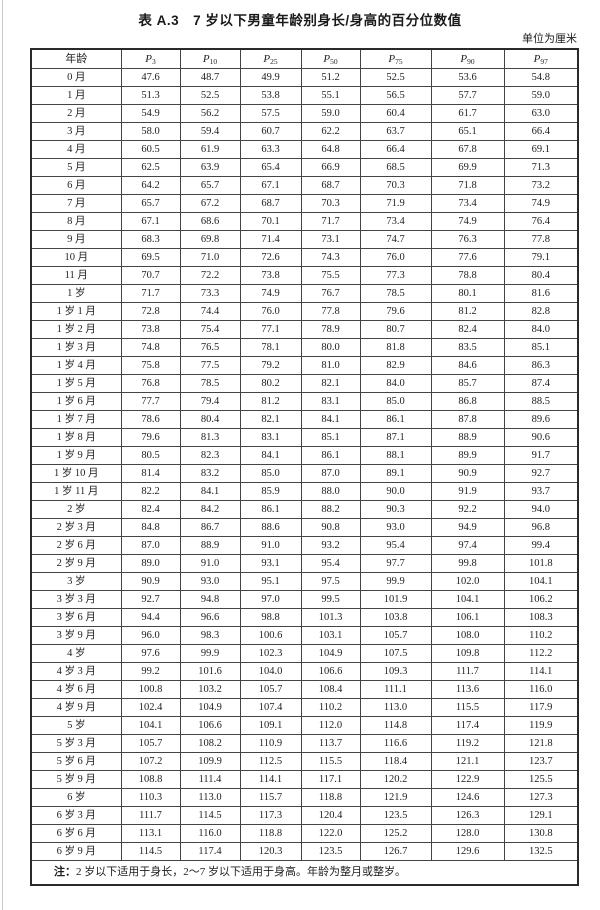 This screenshot has width=600, height=910. I want to click on value-cell: 65.4, so click(270, 167).